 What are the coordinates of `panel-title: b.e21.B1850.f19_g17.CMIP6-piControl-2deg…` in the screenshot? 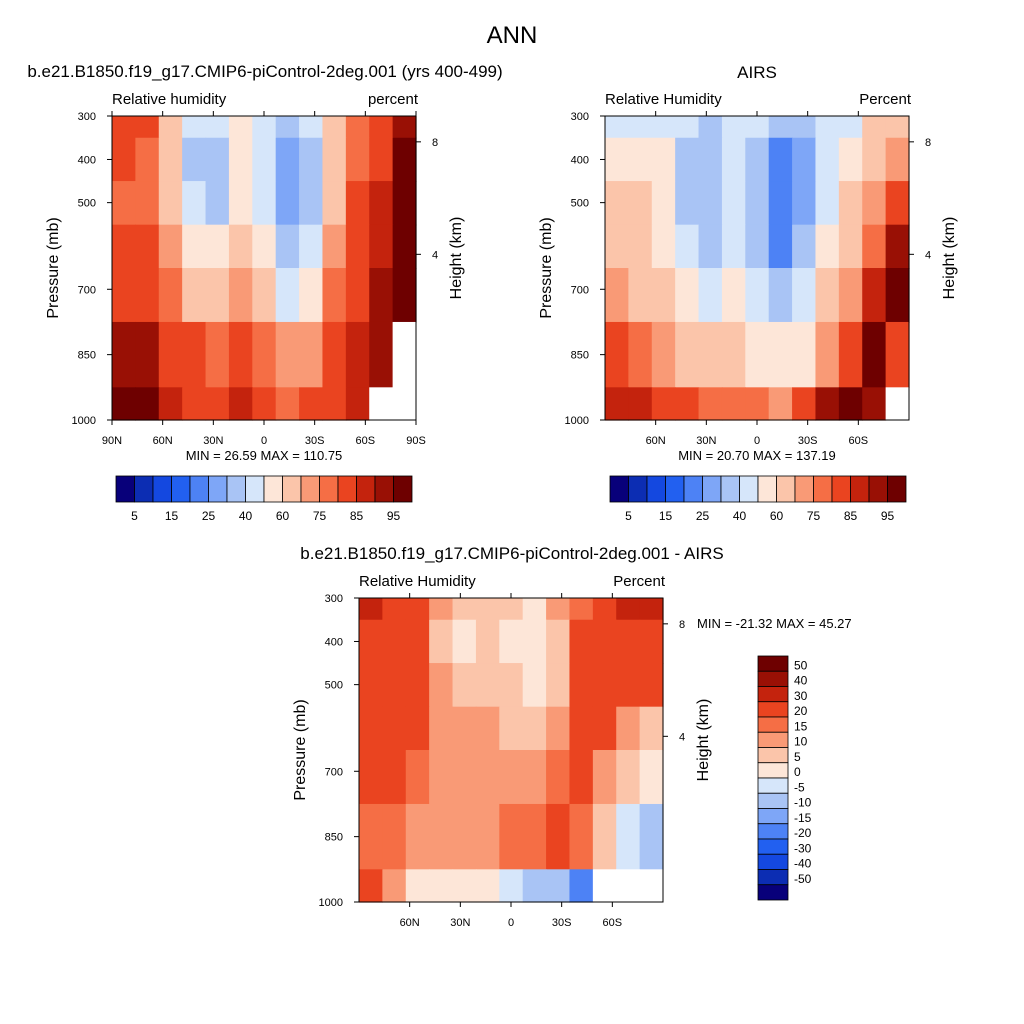 It's located at (511, 553).